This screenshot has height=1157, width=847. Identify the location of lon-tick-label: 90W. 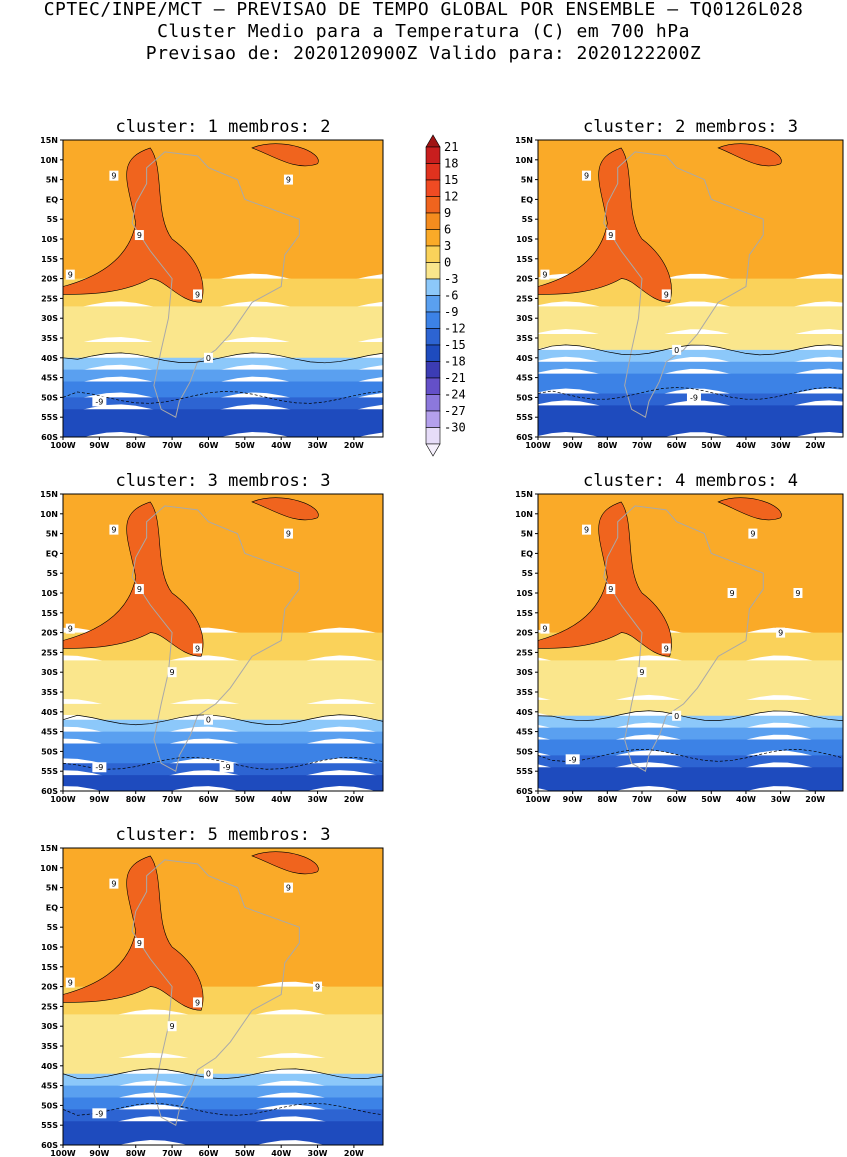
(573, 445).